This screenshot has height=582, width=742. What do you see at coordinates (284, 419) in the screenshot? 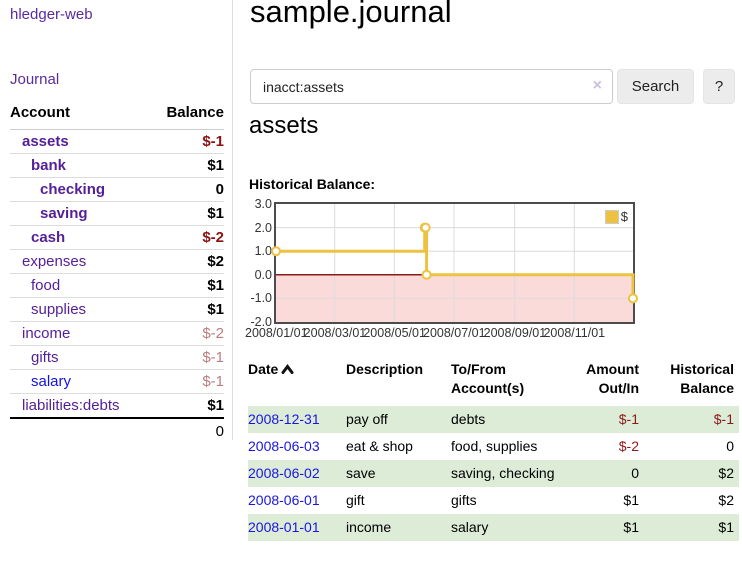
I see `transaction-date-link: 2008-12-31` at bounding box center [284, 419].